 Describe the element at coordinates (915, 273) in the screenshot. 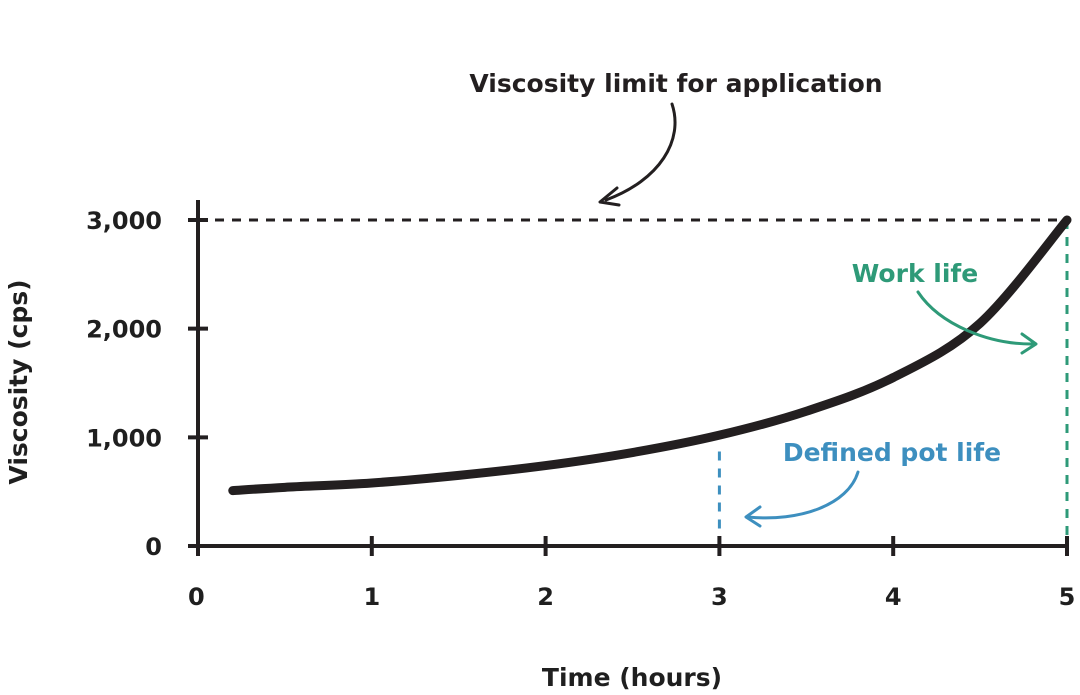

I see `work-life-annotation: Work life` at that location.